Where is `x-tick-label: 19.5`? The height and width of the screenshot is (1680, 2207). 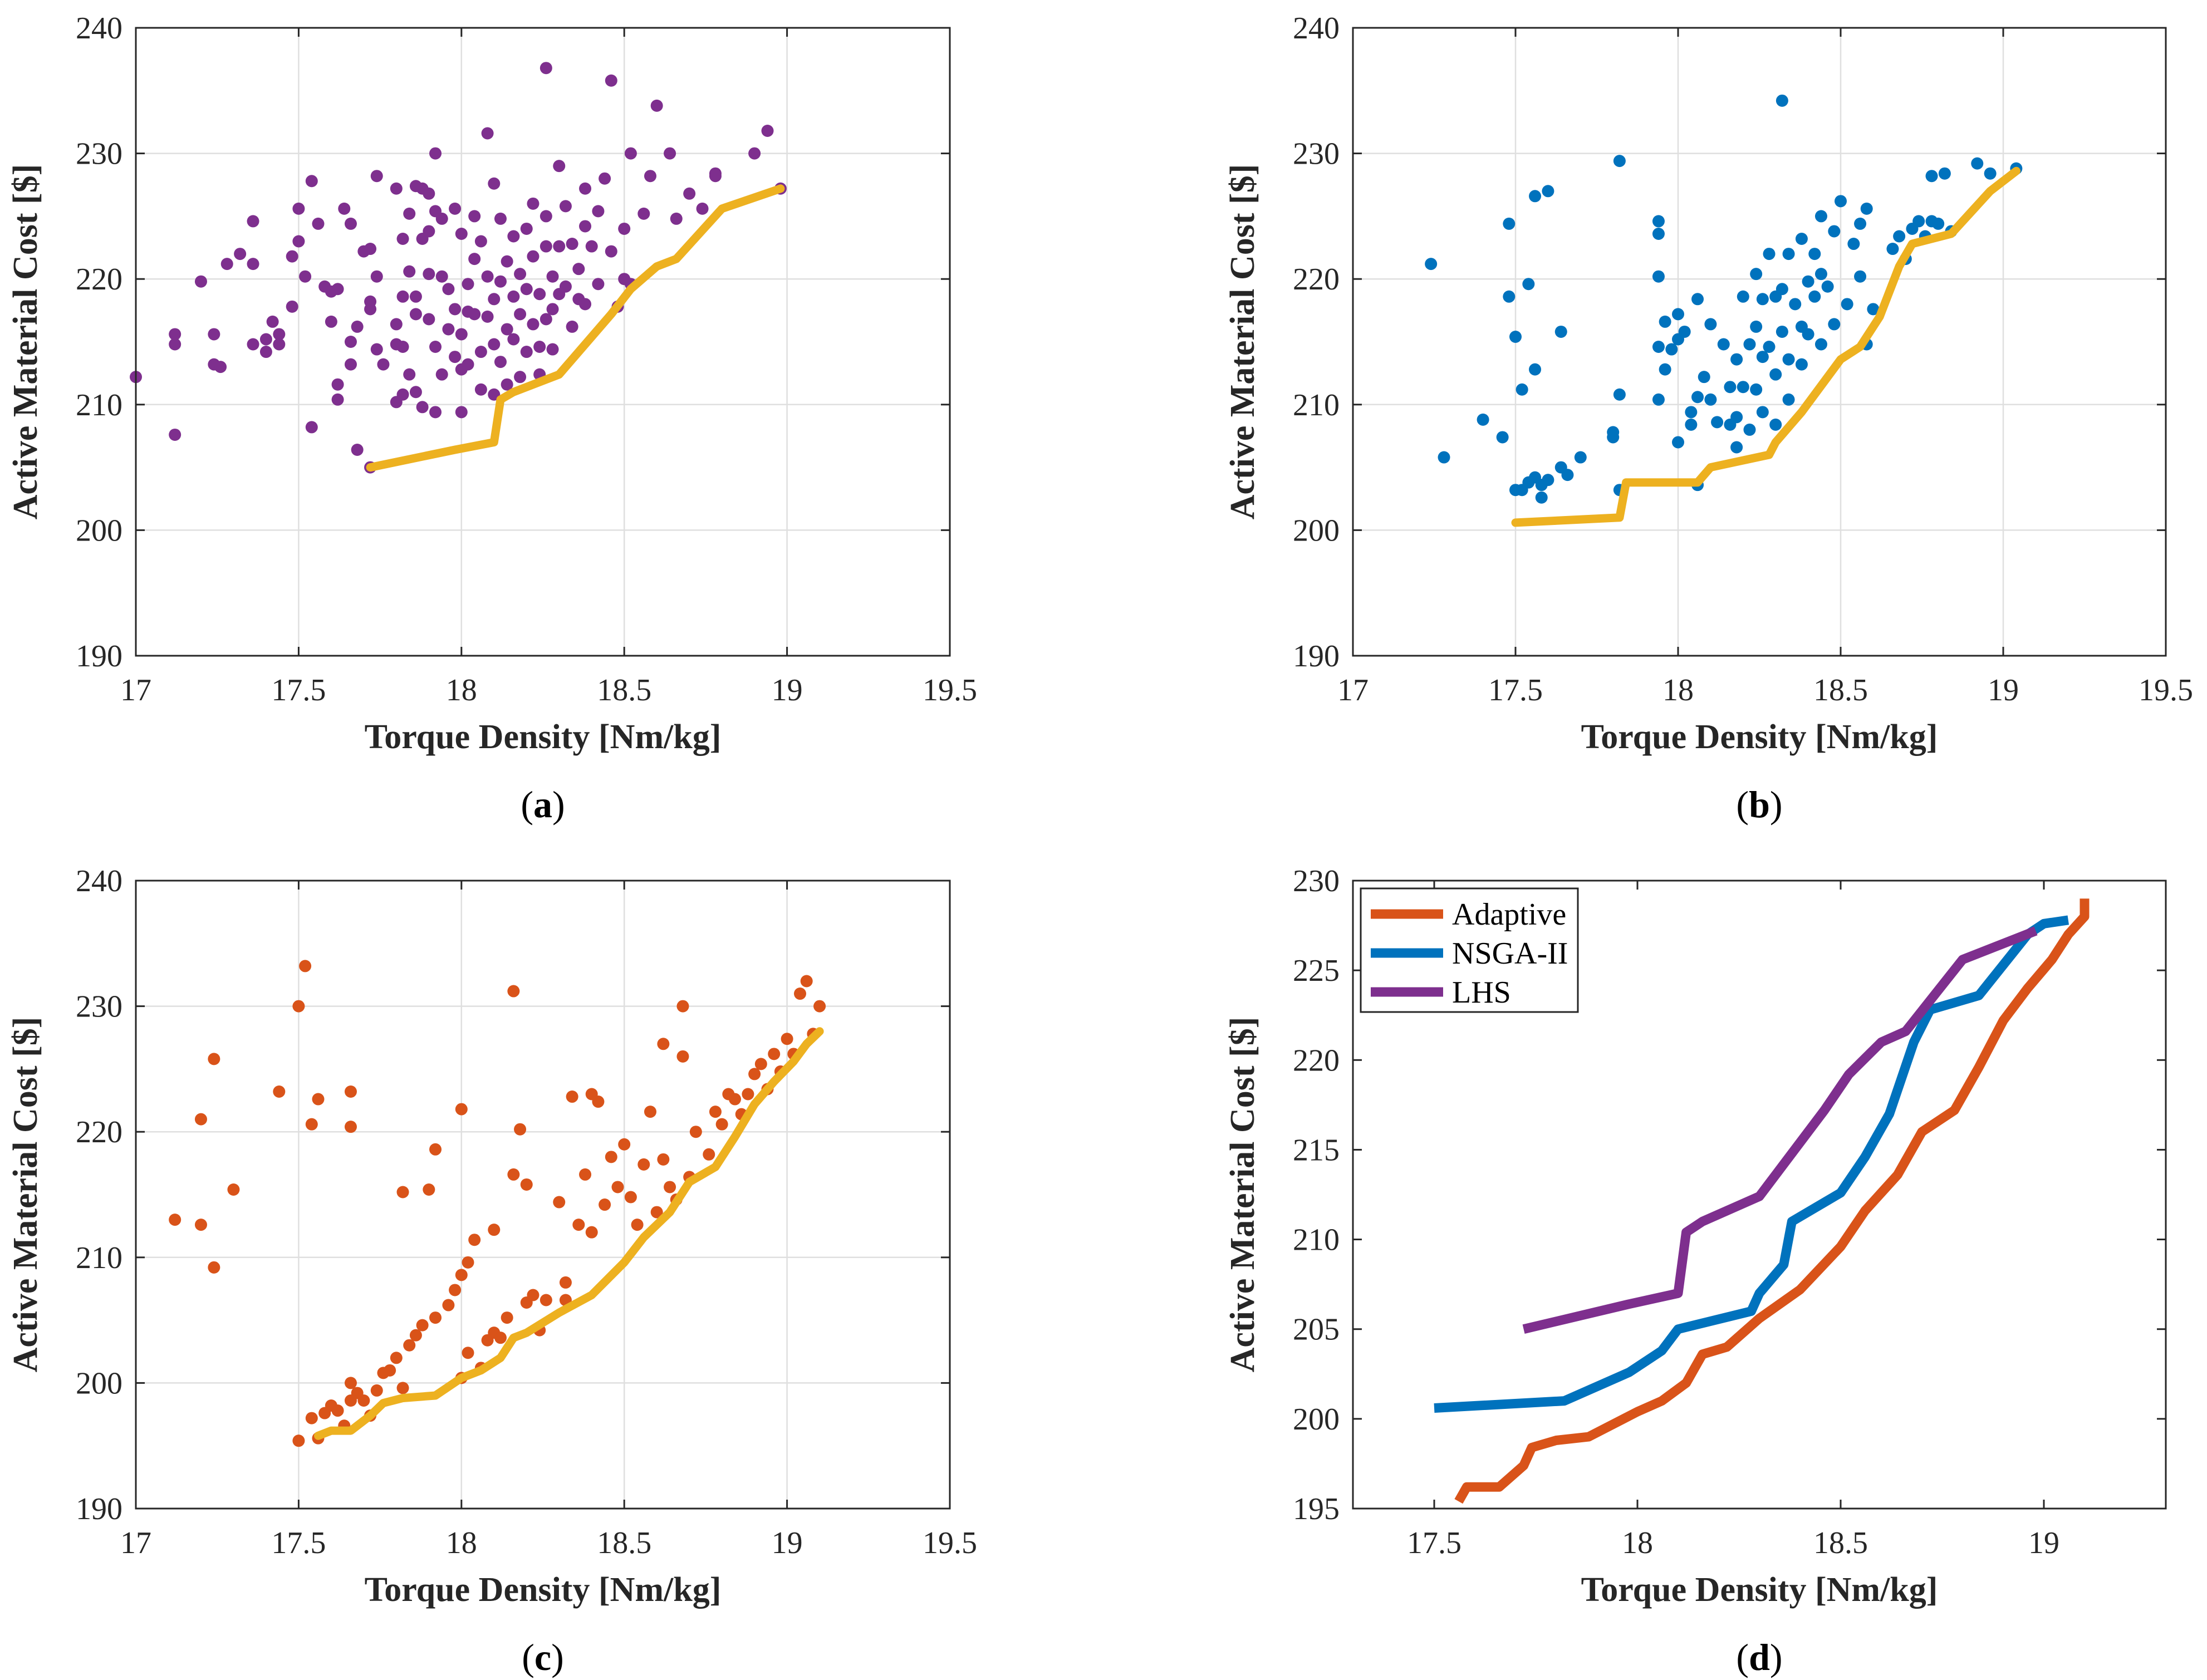 x-tick-label: 19.5 is located at coordinates (950, 1543).